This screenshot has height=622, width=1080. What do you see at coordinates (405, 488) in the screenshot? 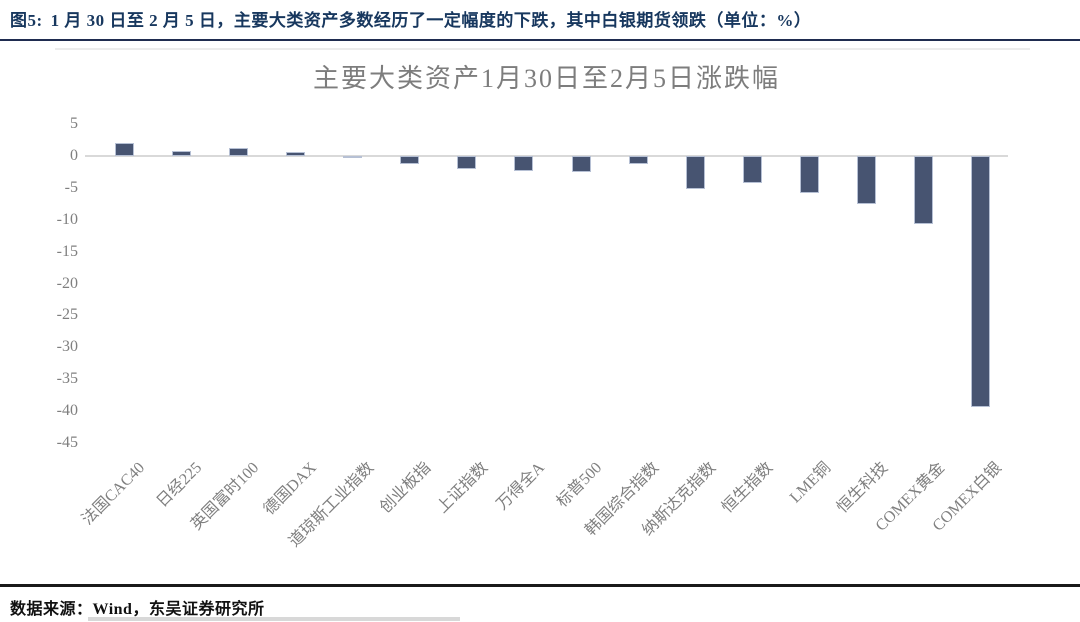
I see `x-axis-label: 创业板指` at bounding box center [405, 488].